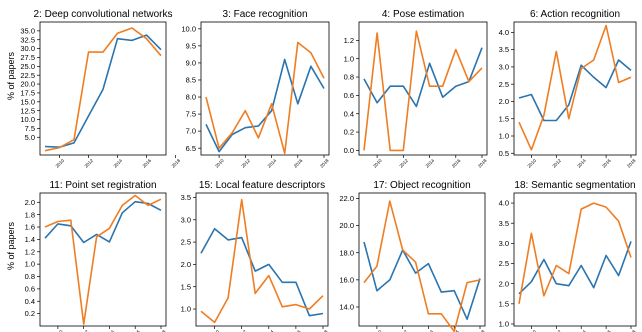 The image size is (642, 332). Describe the element at coordinates (27, 110) in the screenshot. I see `y-tick-label: 12.5` at that location.